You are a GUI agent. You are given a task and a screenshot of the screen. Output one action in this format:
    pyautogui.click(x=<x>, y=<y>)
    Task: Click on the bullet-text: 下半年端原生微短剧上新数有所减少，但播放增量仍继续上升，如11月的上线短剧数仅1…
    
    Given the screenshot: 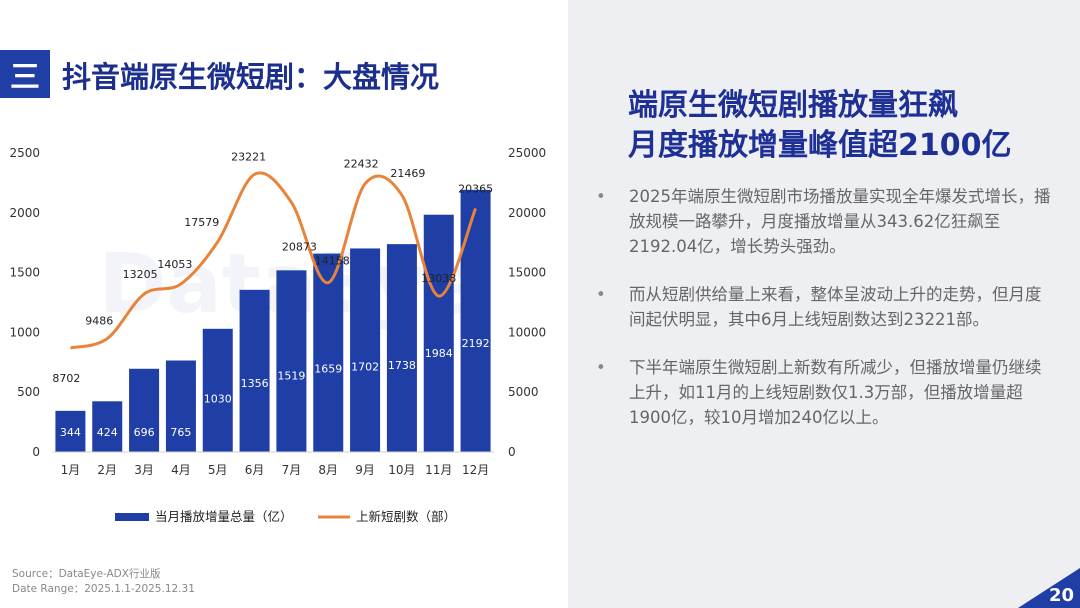 What is the action you would take?
    pyautogui.click(x=835, y=392)
    